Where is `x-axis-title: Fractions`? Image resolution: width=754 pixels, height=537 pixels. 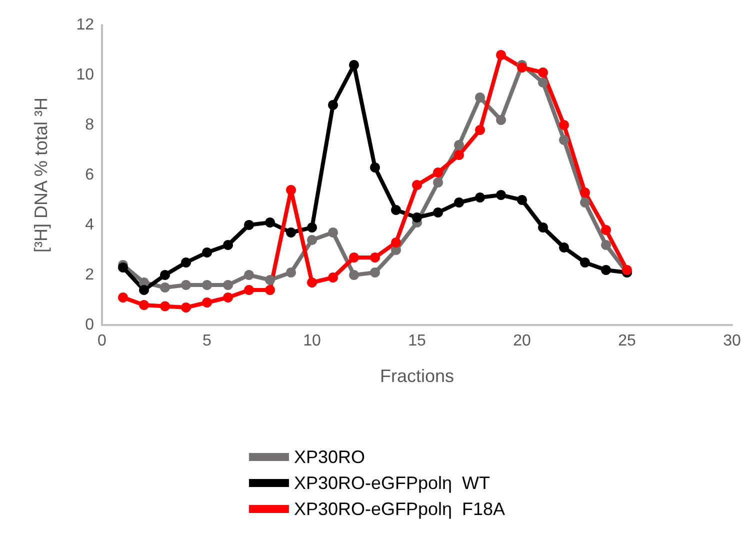
x-axis-title: Fractions is located at coordinates (417, 376).